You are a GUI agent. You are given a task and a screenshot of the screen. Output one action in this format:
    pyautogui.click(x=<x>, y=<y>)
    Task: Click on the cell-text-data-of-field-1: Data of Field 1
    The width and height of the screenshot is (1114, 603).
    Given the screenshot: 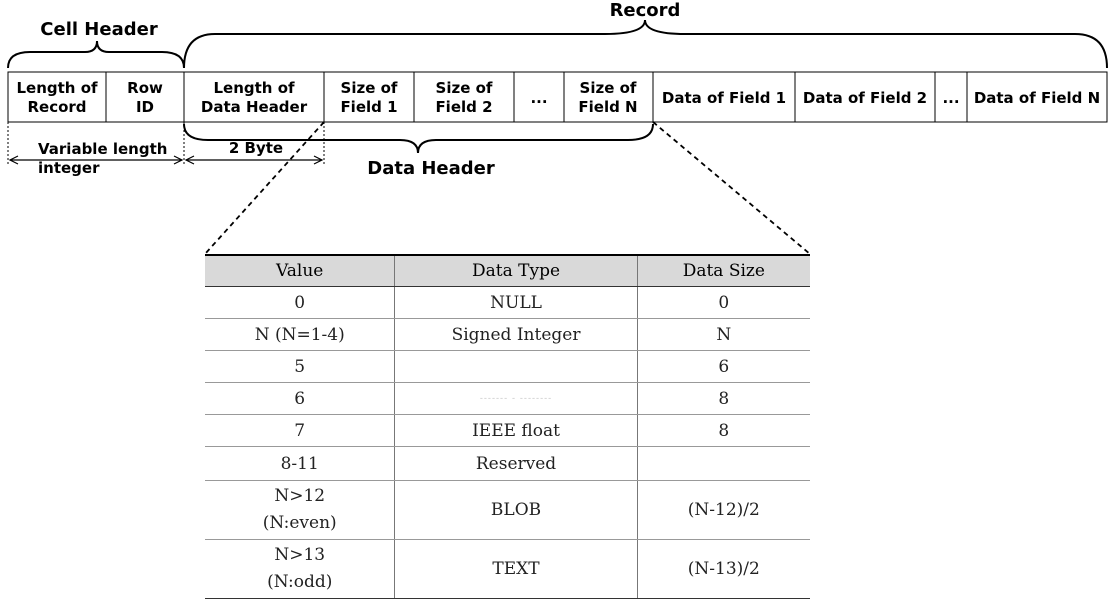 What is the action you would take?
    pyautogui.click(x=724, y=98)
    